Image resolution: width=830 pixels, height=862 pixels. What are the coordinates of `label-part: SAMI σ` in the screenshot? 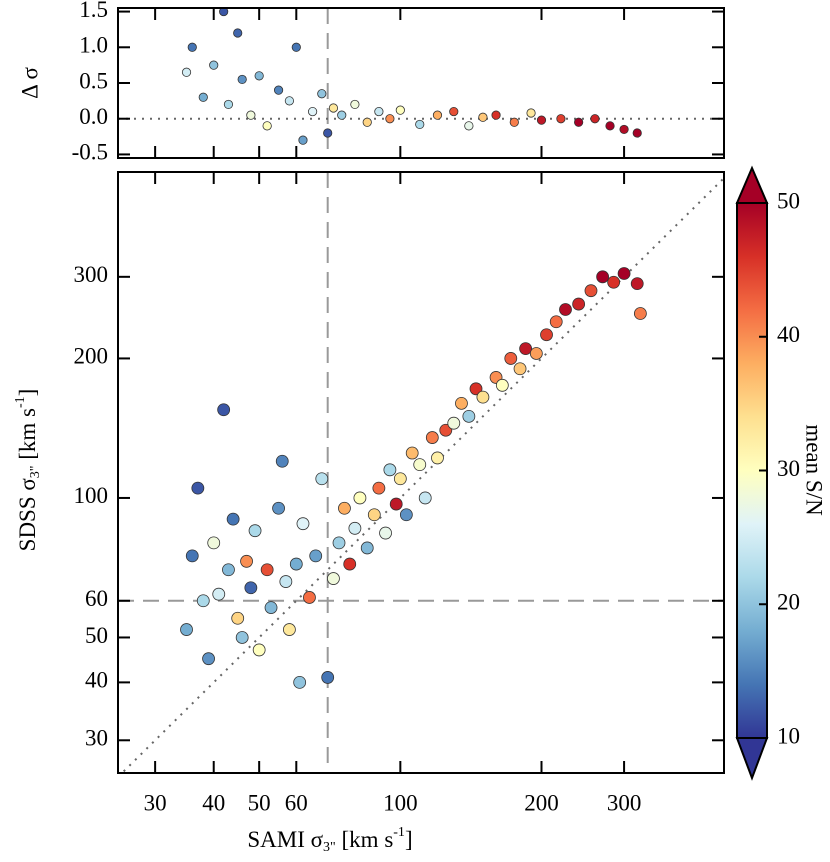 It's located at (285, 839).